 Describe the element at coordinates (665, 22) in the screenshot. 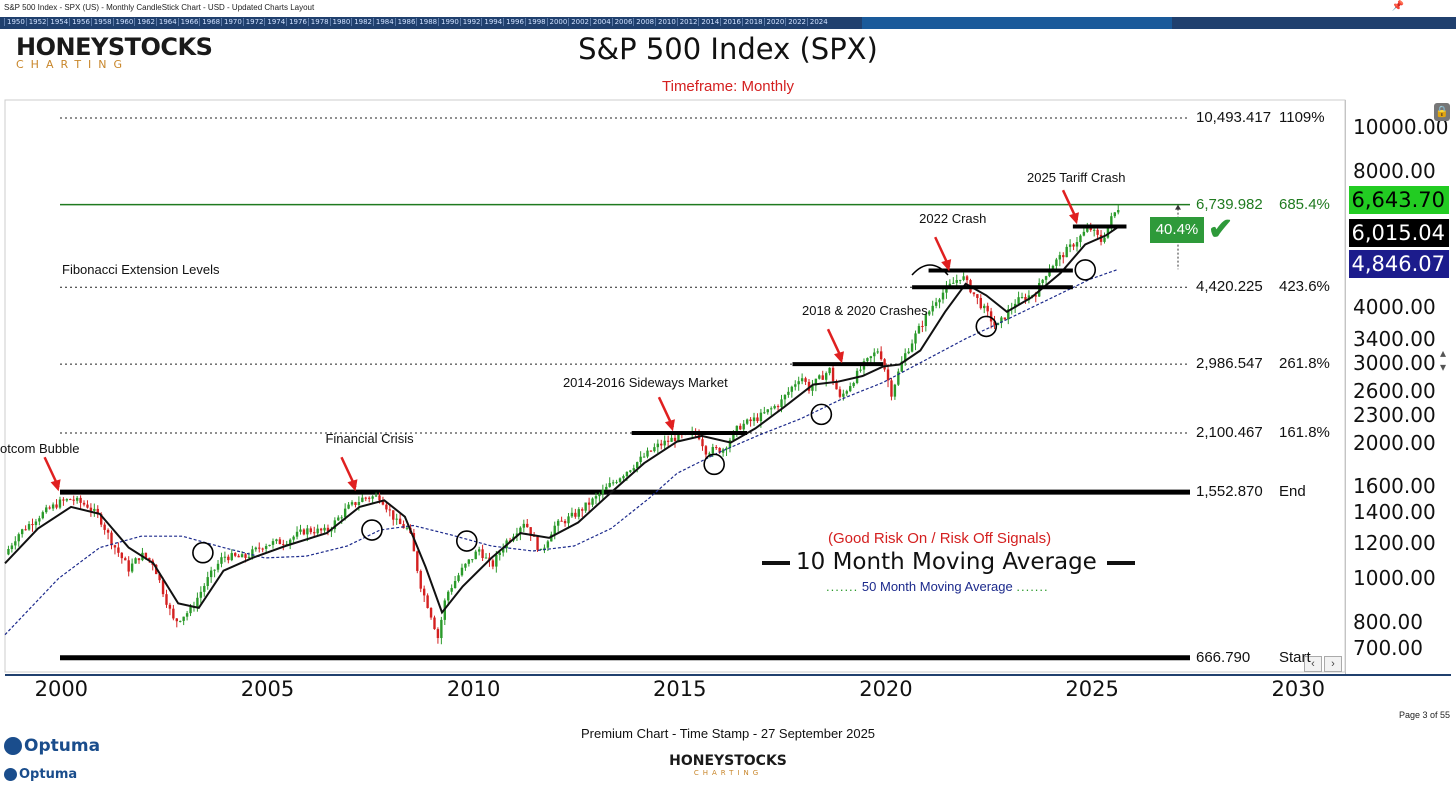

I see `timeline-year: 2010` at that location.